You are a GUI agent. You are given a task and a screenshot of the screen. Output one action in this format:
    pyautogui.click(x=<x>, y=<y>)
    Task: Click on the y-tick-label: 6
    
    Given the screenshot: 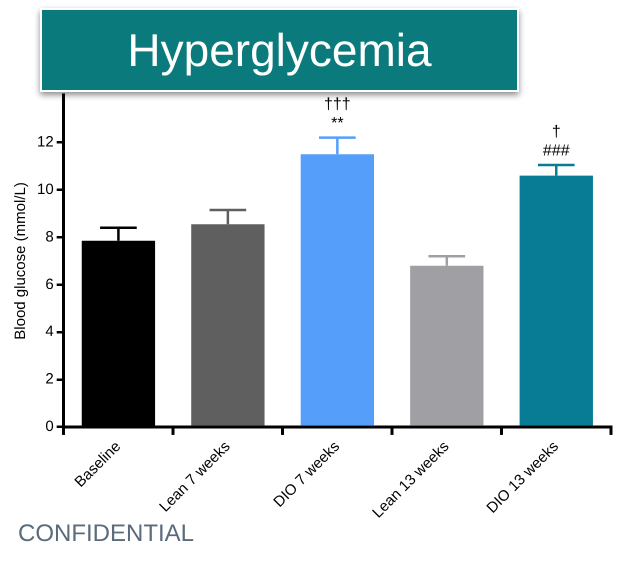 What is the action you would take?
    pyautogui.click(x=49, y=284)
    